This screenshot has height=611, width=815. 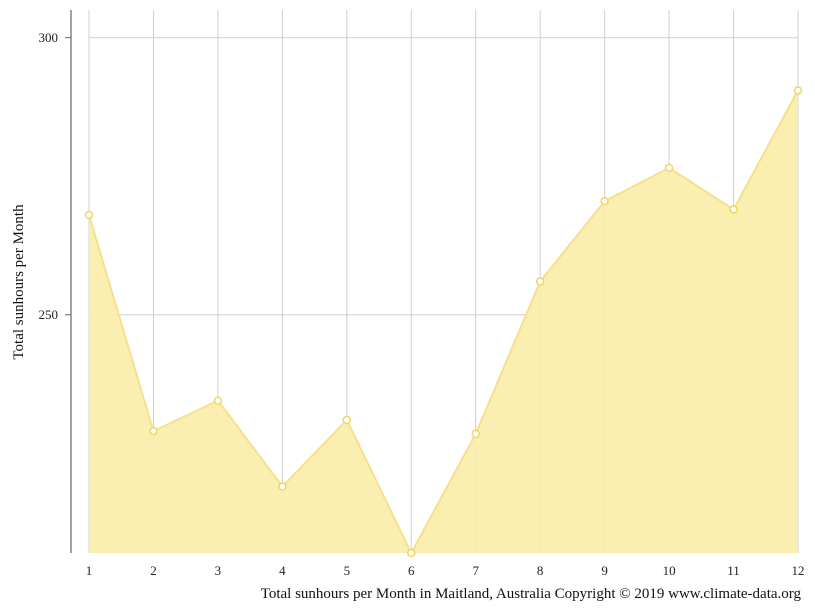 What do you see at coordinates (540, 570) in the screenshot?
I see `x-tick-label: 8` at bounding box center [540, 570].